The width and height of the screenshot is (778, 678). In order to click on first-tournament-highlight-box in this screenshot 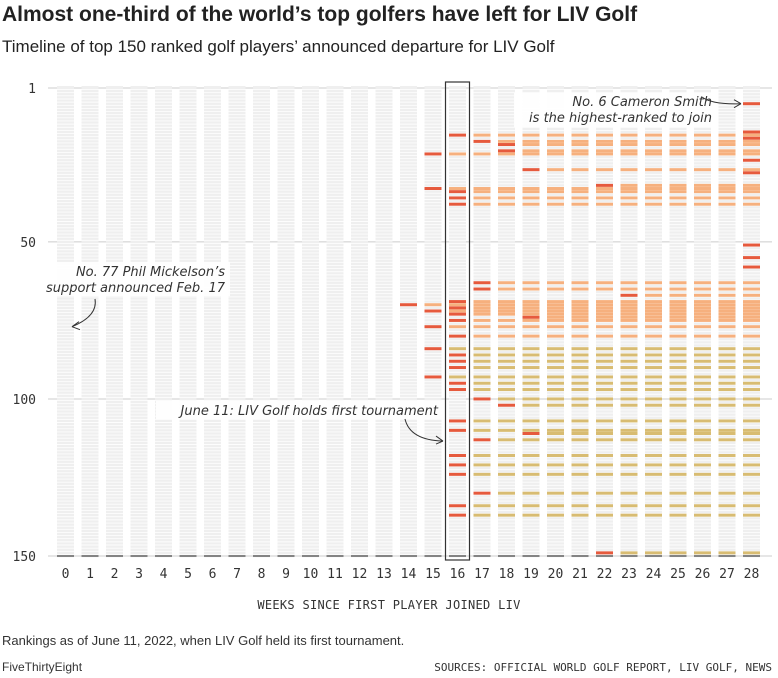, I will do `click(457, 321)`.